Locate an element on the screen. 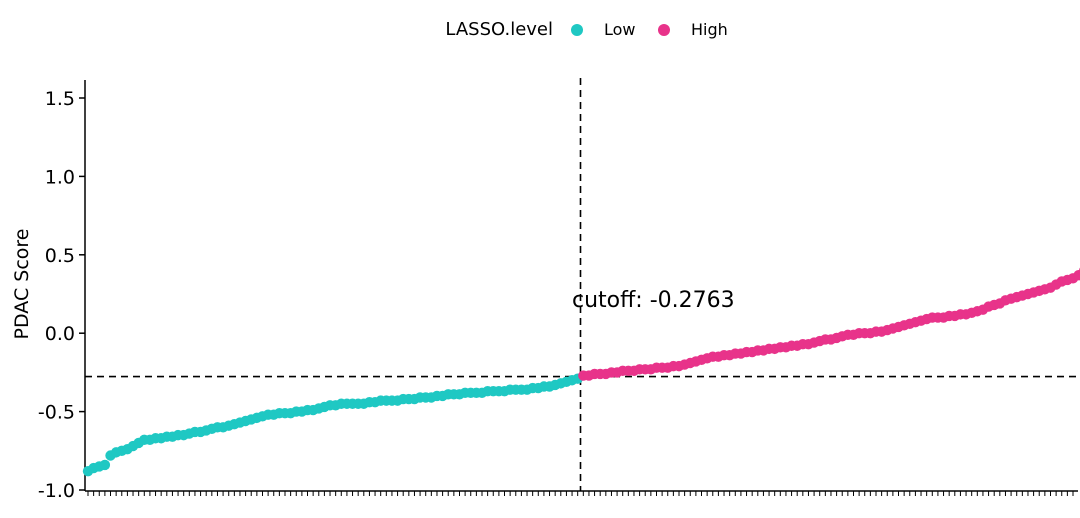 The height and width of the screenshot is (518, 1080). y-tick-label: 1.0 is located at coordinates (60, 177).